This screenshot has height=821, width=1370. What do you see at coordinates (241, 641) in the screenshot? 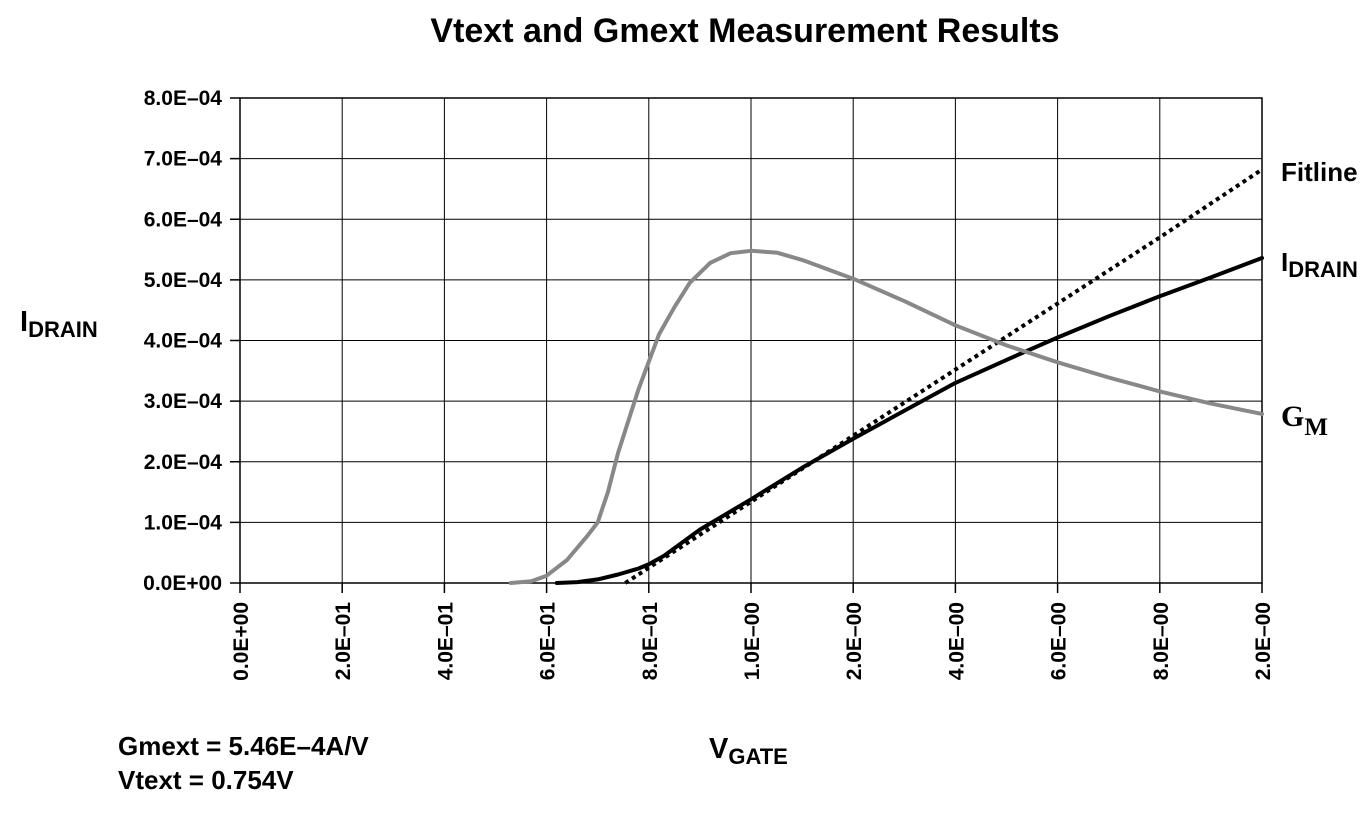
I see `x-tick-label: 0.0E+00` at bounding box center [241, 641].